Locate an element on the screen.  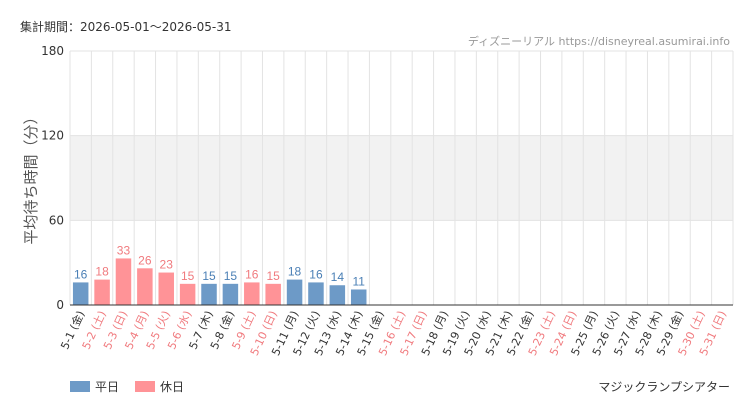
data-label: 23 is located at coordinates (167, 265).